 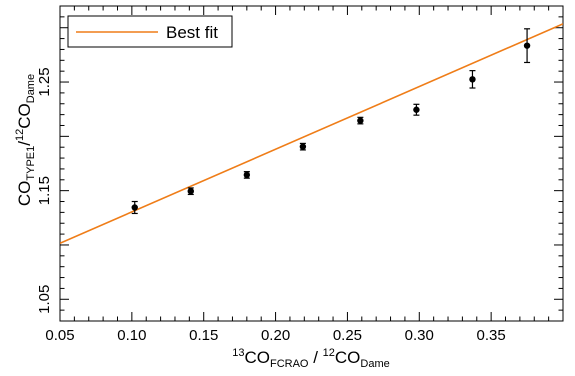 What do you see at coordinates (348, 357) in the screenshot?
I see `x-label-main2: CO` at bounding box center [348, 357].